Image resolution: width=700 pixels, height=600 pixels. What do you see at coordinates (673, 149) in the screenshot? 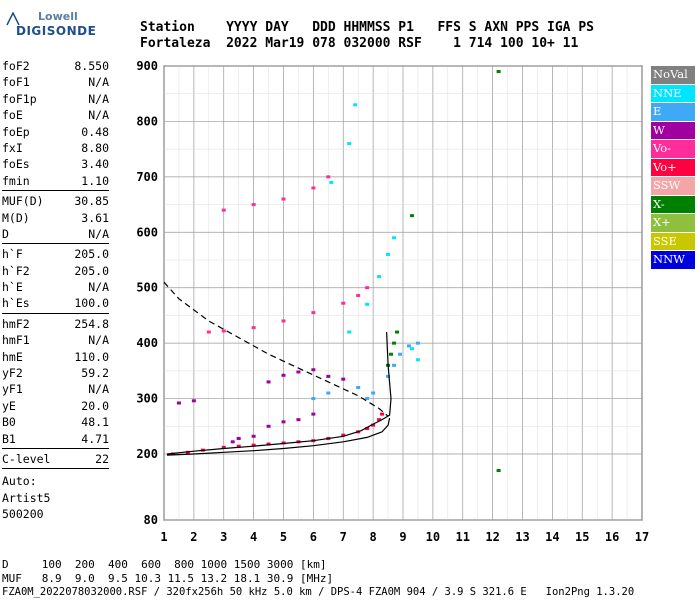
I see `legend-item: Vo-` at bounding box center [673, 149].